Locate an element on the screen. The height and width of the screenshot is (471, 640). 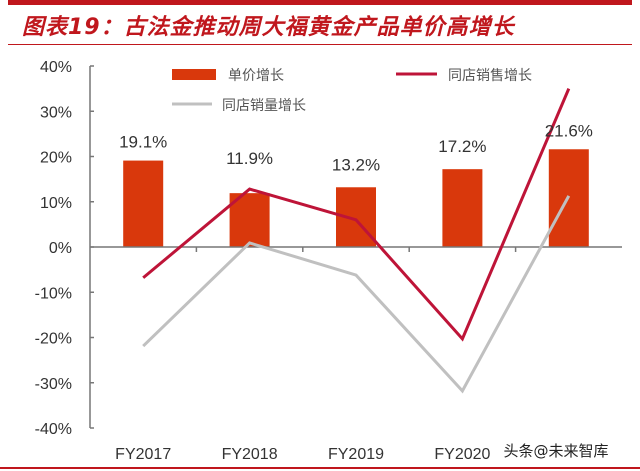
legend-swatch-unit-price is located at coordinates (194, 74).